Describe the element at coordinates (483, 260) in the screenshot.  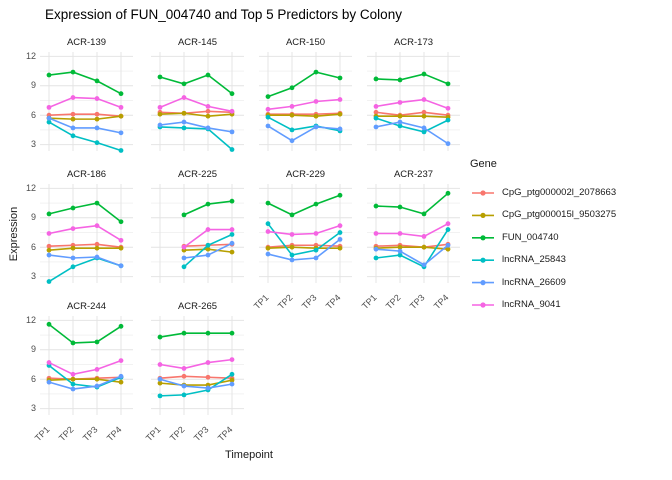
I see `legend-key-point` at that location.